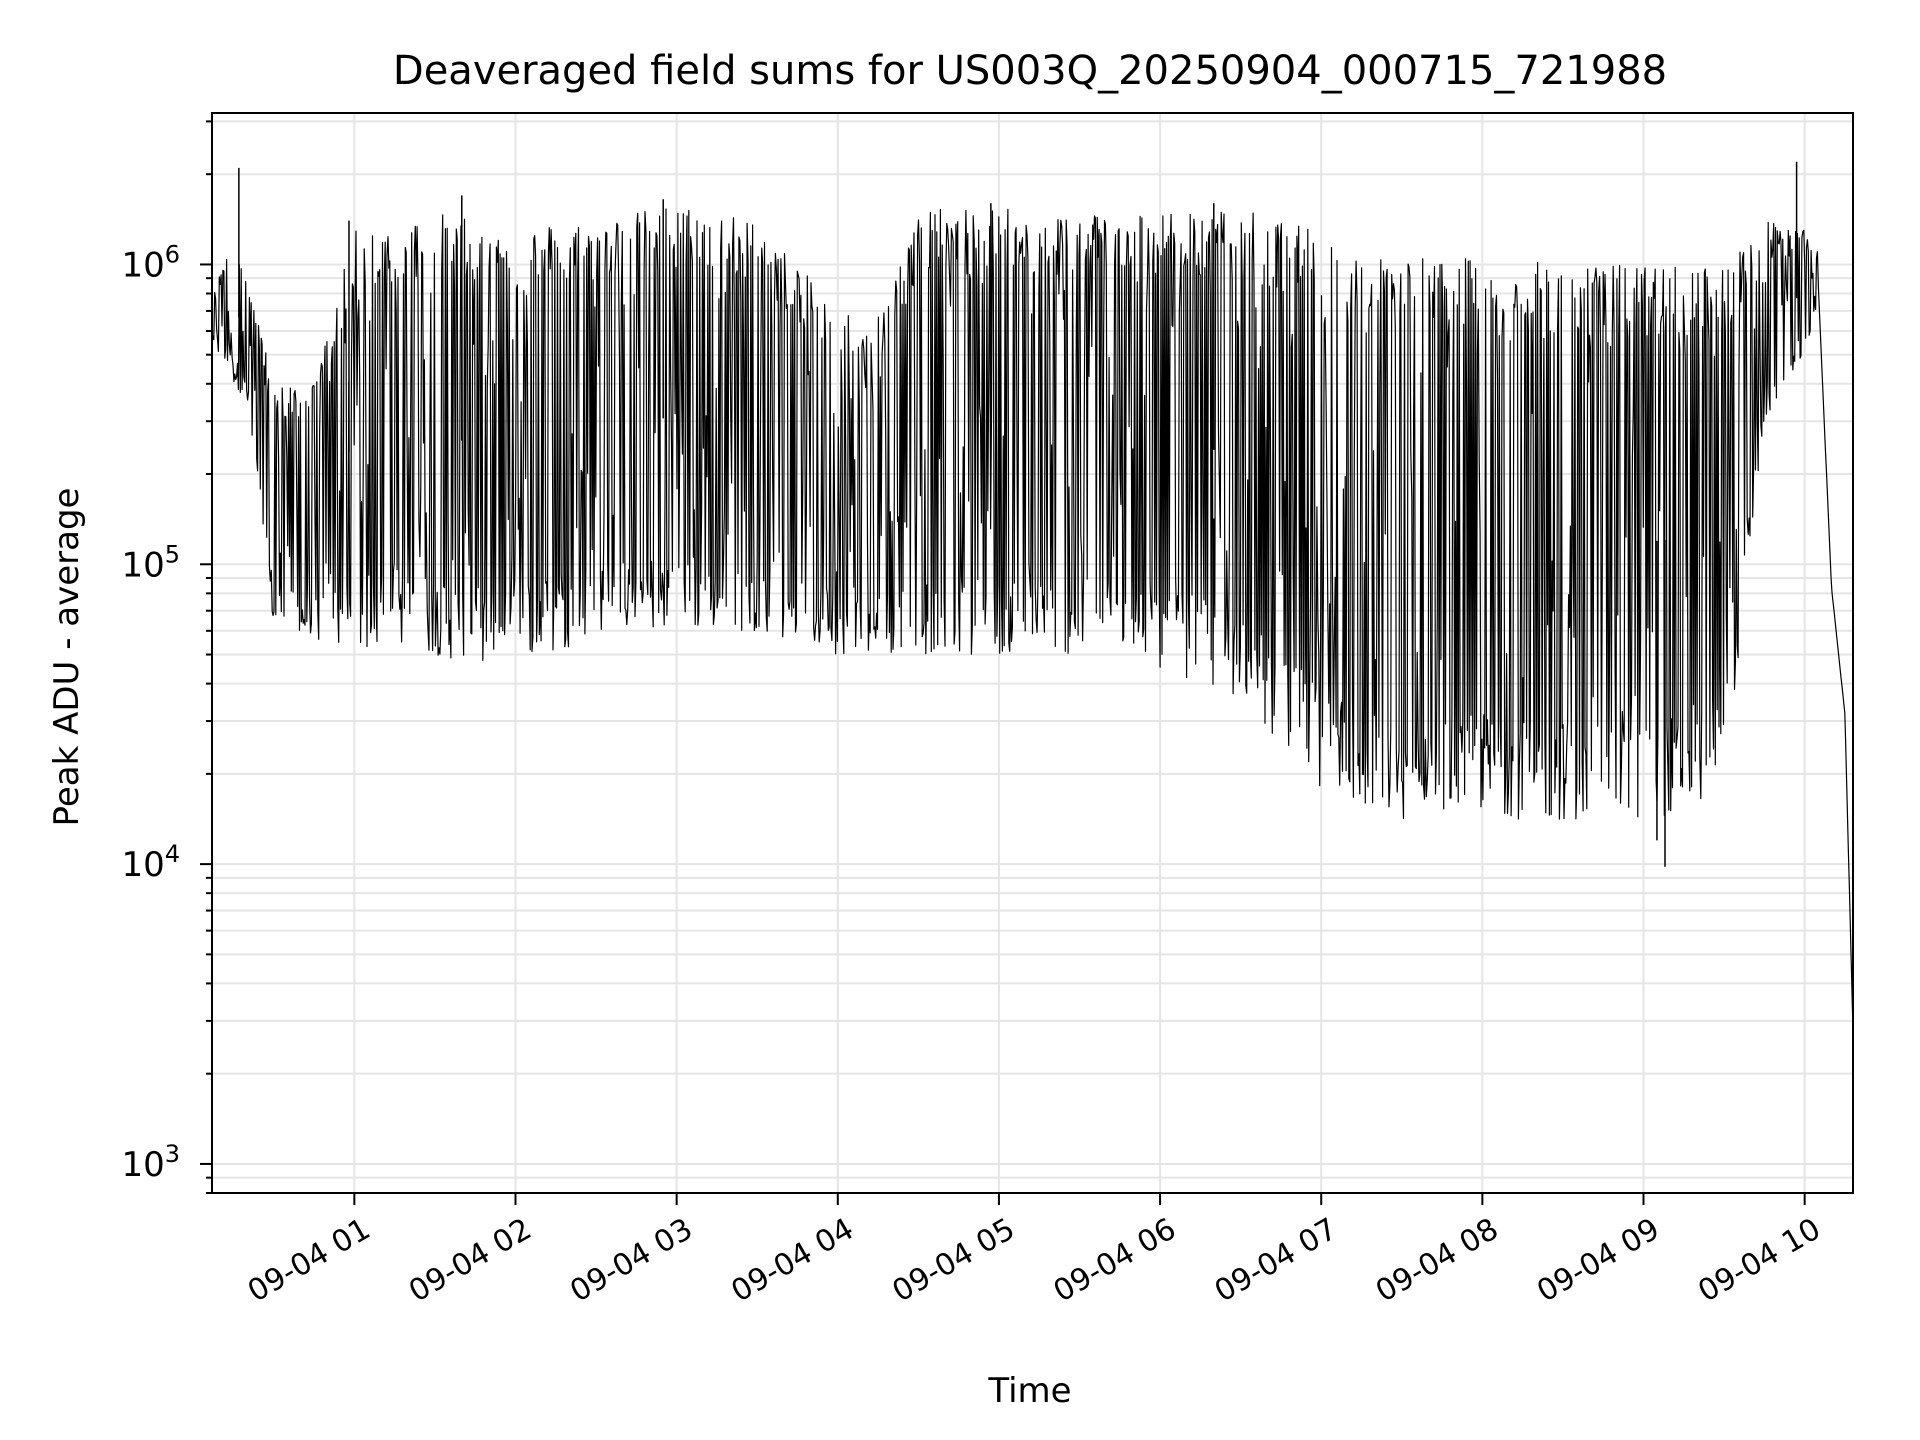 This screenshot has height=1440, width=1920. Describe the element at coordinates (172, 254) in the screenshot. I see `y-tick-exponent: 6` at that location.